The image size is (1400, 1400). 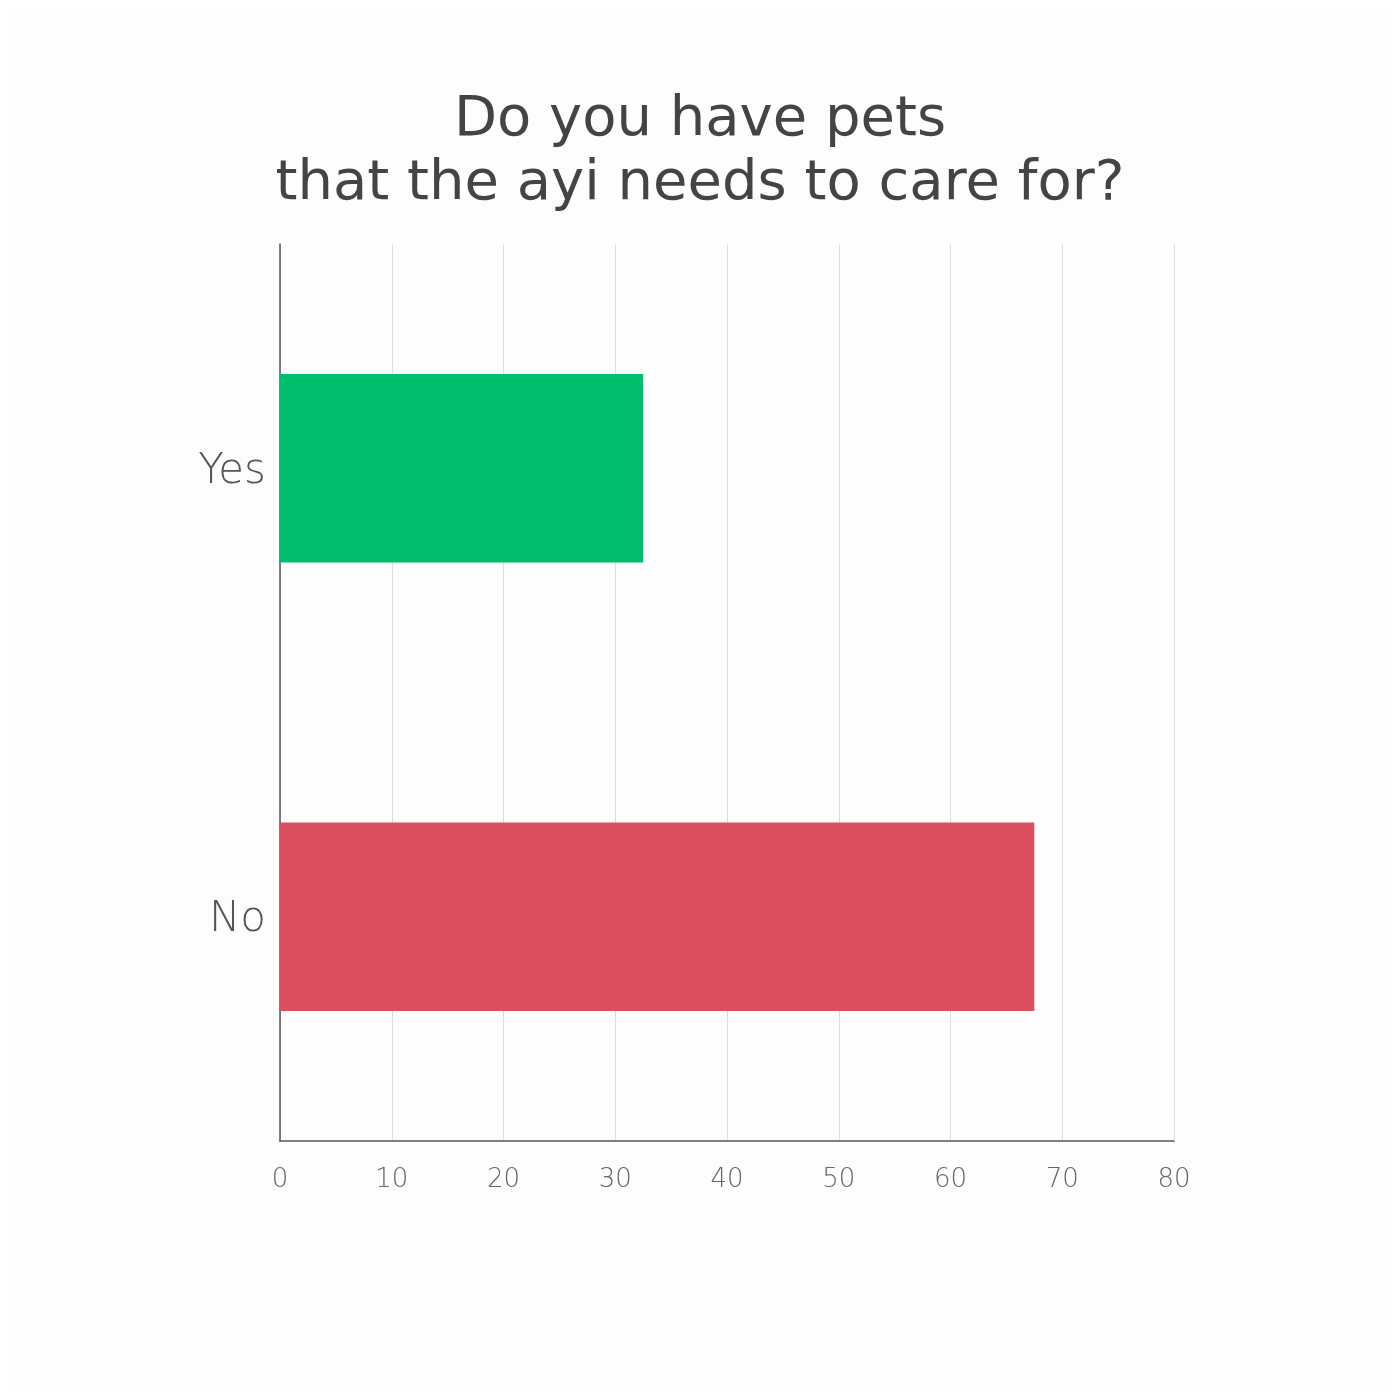 I want to click on x-tick-label: 40, so click(x=727, y=1178).